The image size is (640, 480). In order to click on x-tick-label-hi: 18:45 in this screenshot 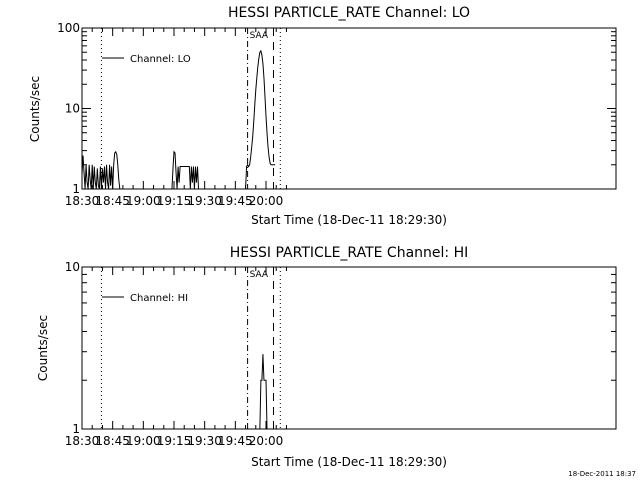, I will do `click(112, 441)`.